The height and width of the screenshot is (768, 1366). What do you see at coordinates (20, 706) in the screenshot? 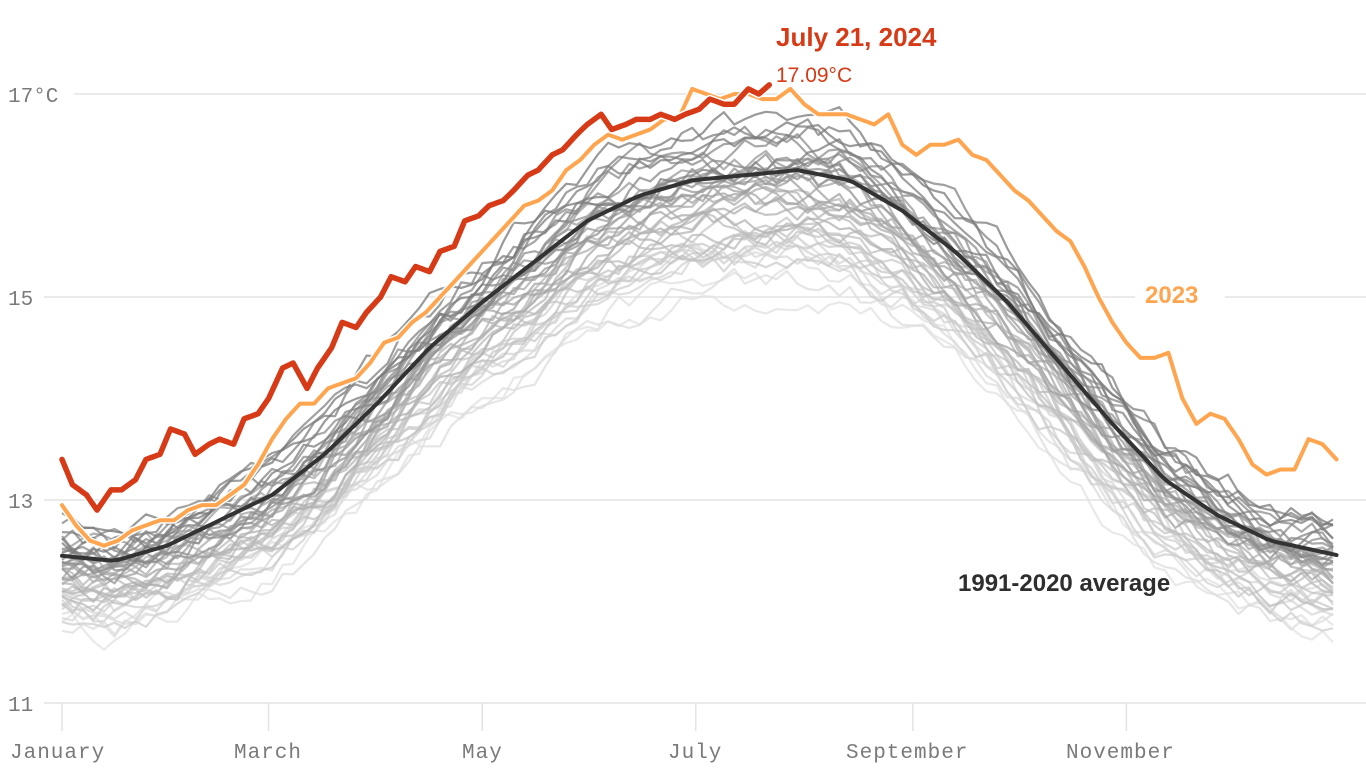
I see `y-tick-label: 11` at bounding box center [20, 706].